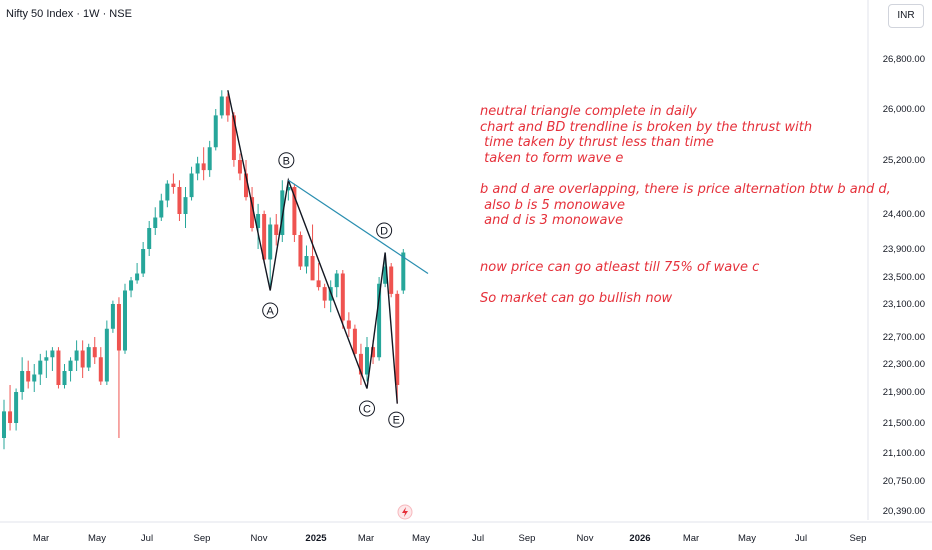  I want to click on wave-label-text: E, so click(396, 421).